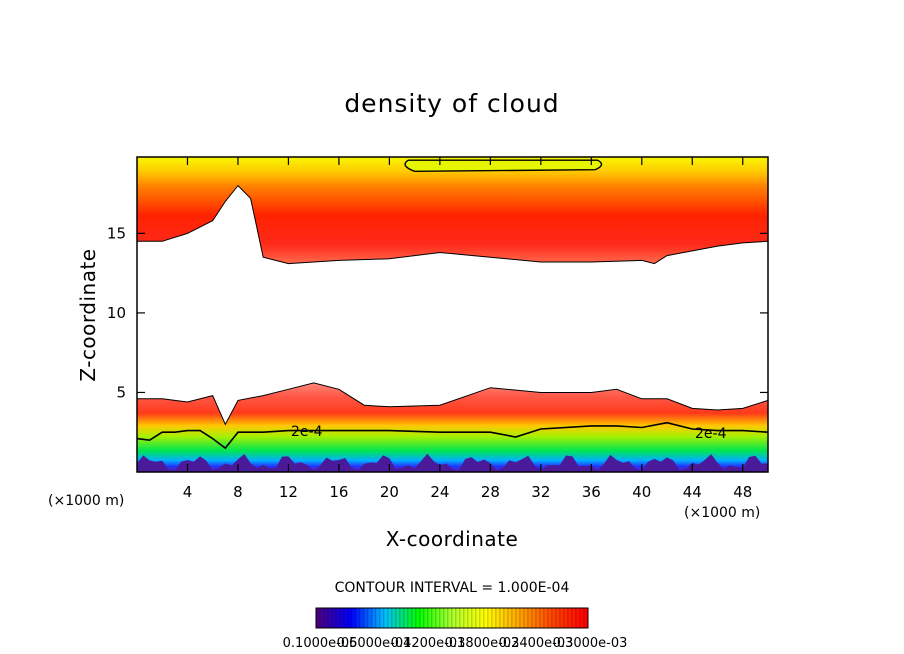 Image resolution: width=904 pixels, height=654 pixels. Describe the element at coordinates (116, 233) in the screenshot. I see `y-tick-label-15: 15` at that location.